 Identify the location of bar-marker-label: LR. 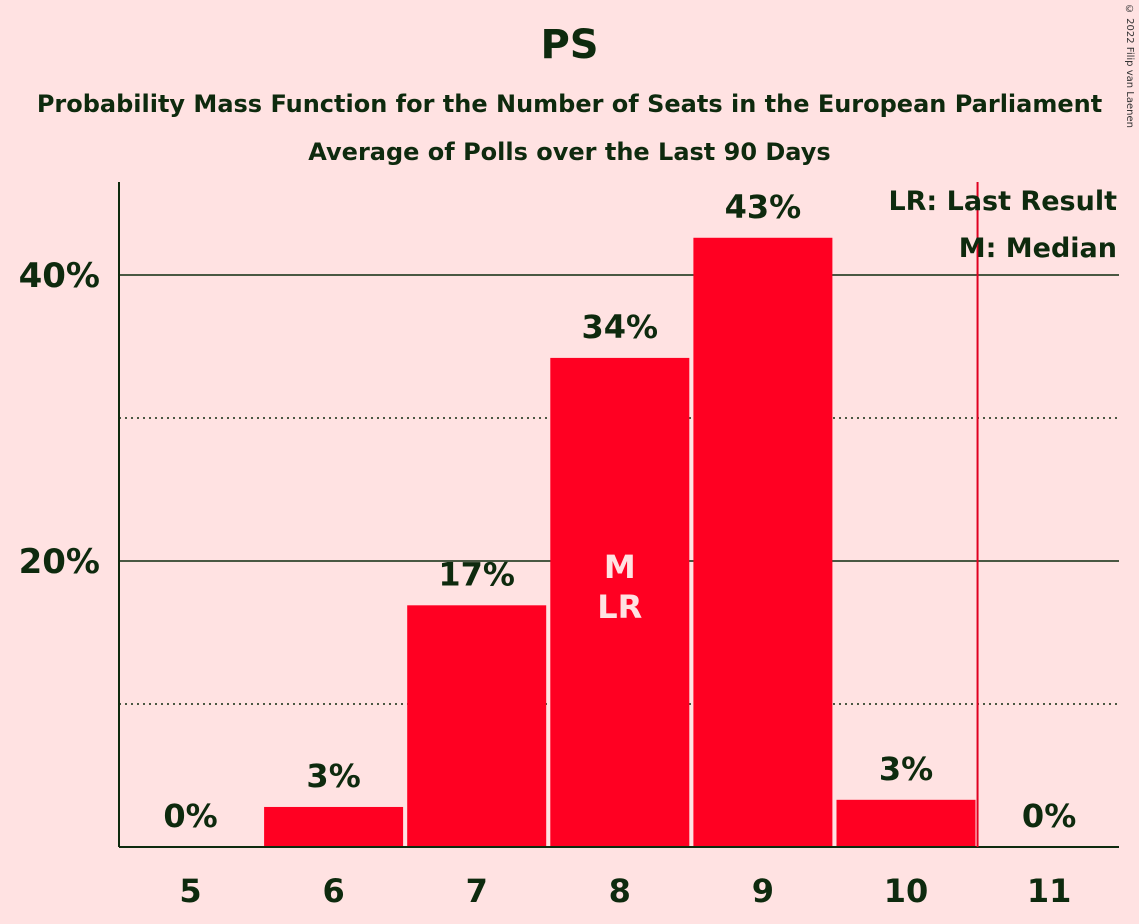
(619, 607).